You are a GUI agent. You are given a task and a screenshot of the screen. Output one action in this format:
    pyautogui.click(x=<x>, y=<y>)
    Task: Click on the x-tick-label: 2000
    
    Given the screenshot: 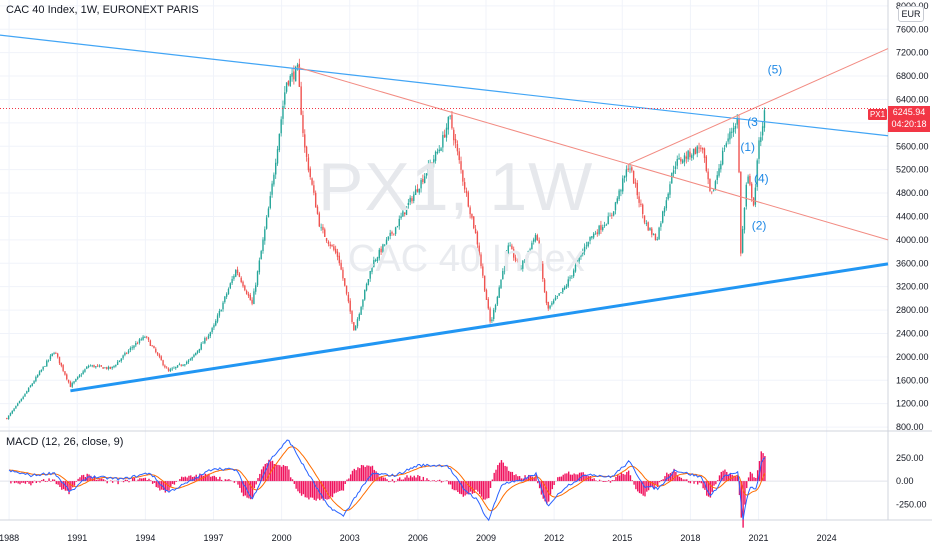 What is the action you would take?
    pyautogui.click(x=282, y=538)
    